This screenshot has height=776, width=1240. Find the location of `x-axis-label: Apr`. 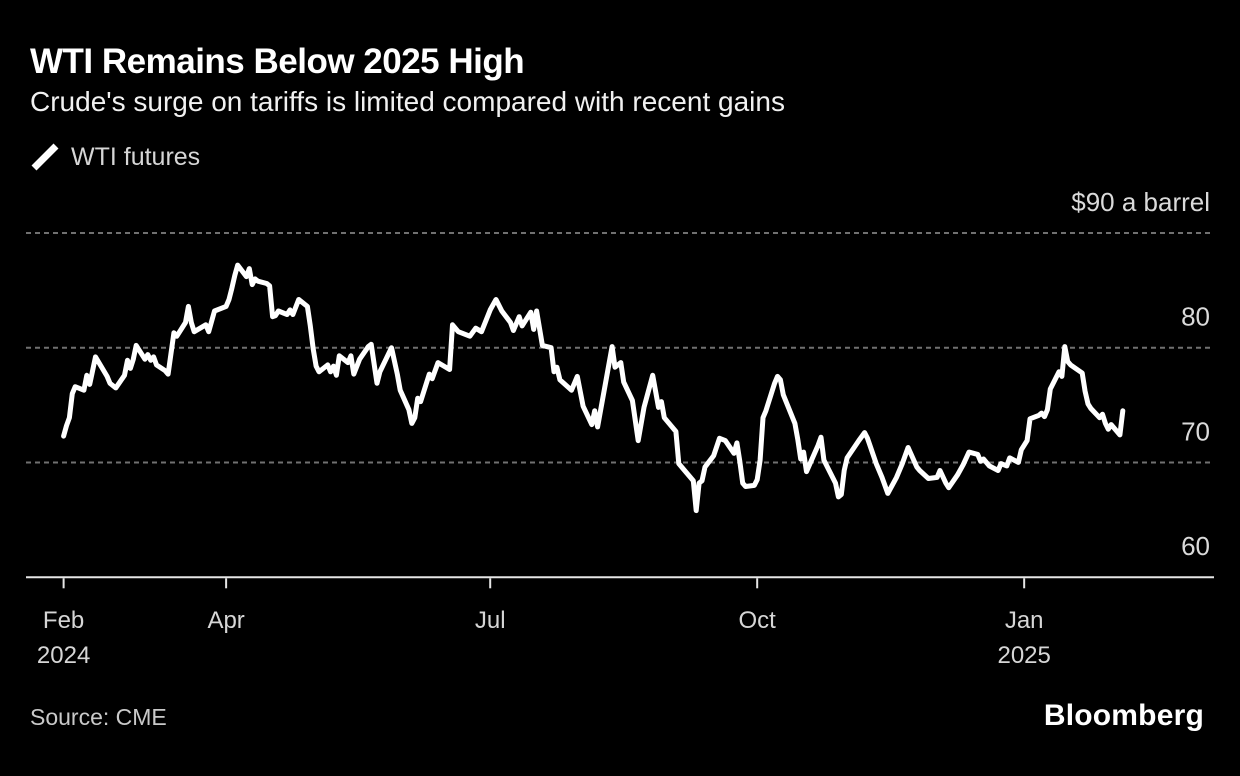

x-axis-label: Apr is located at coordinates (225, 620).